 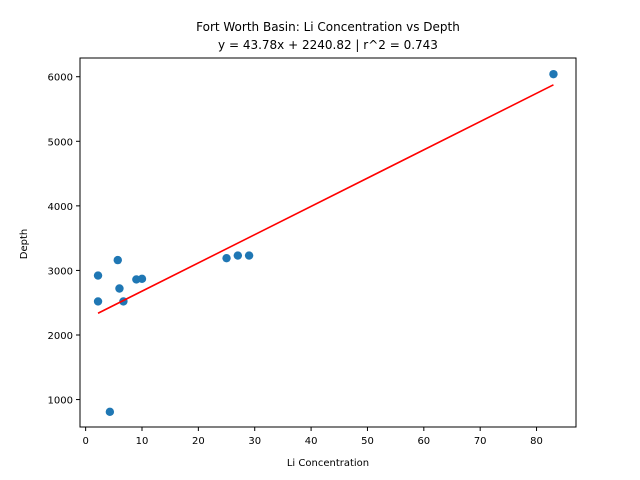 What do you see at coordinates (60, 336) in the screenshot?
I see `y-tick-label: 2000` at bounding box center [60, 336].